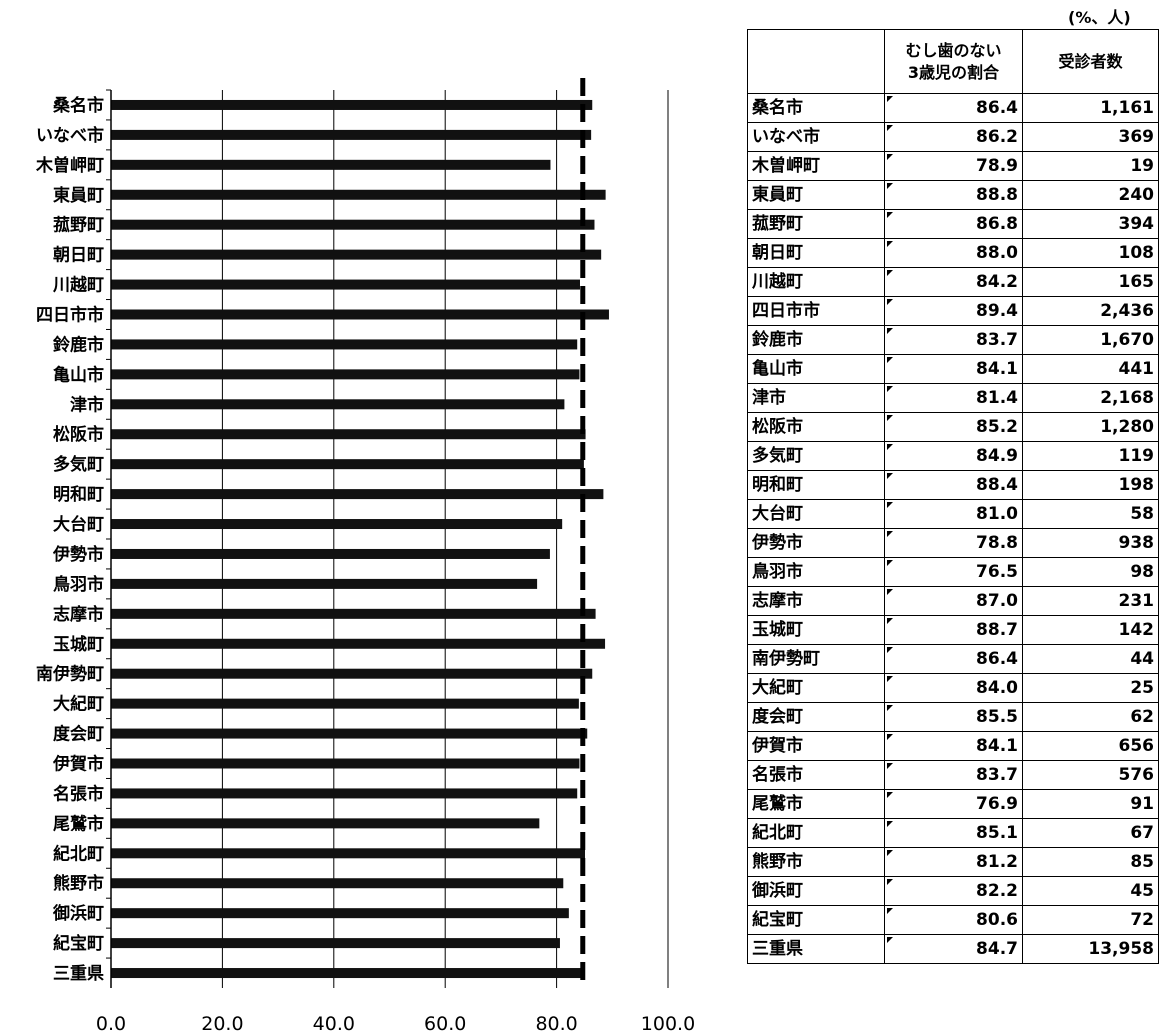 The height and width of the screenshot is (1036, 1165). What do you see at coordinates (816, 804) in the screenshot?
I see `row-area-name: 尾鷲市` at bounding box center [816, 804].